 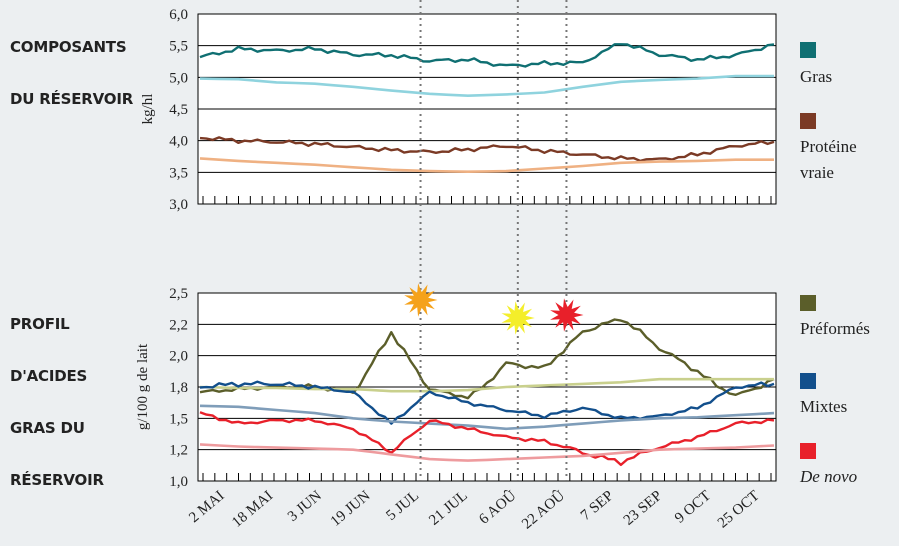 What do you see at coordinates (178, 325) in the screenshot?
I see `y-tick-label-bottom: 2,2` at bounding box center [178, 325].